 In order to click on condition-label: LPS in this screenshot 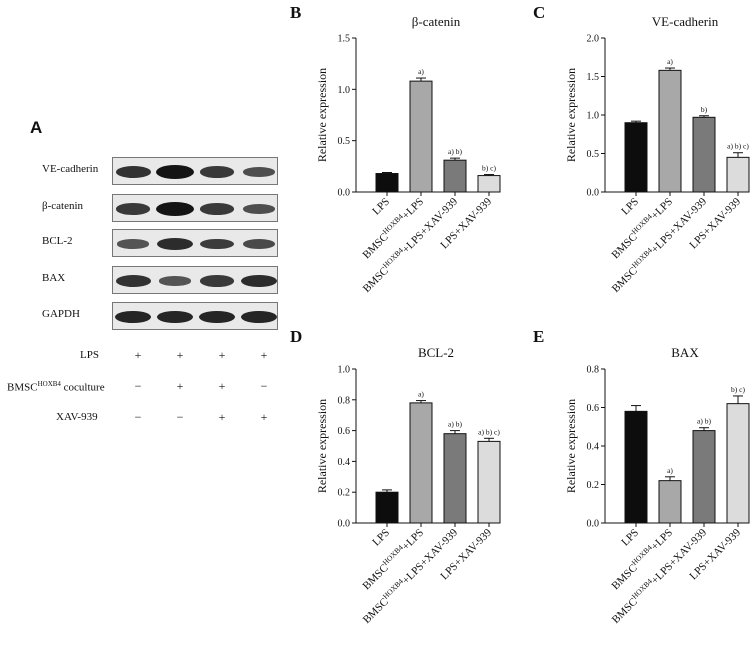, I will do `click(89, 355)`.